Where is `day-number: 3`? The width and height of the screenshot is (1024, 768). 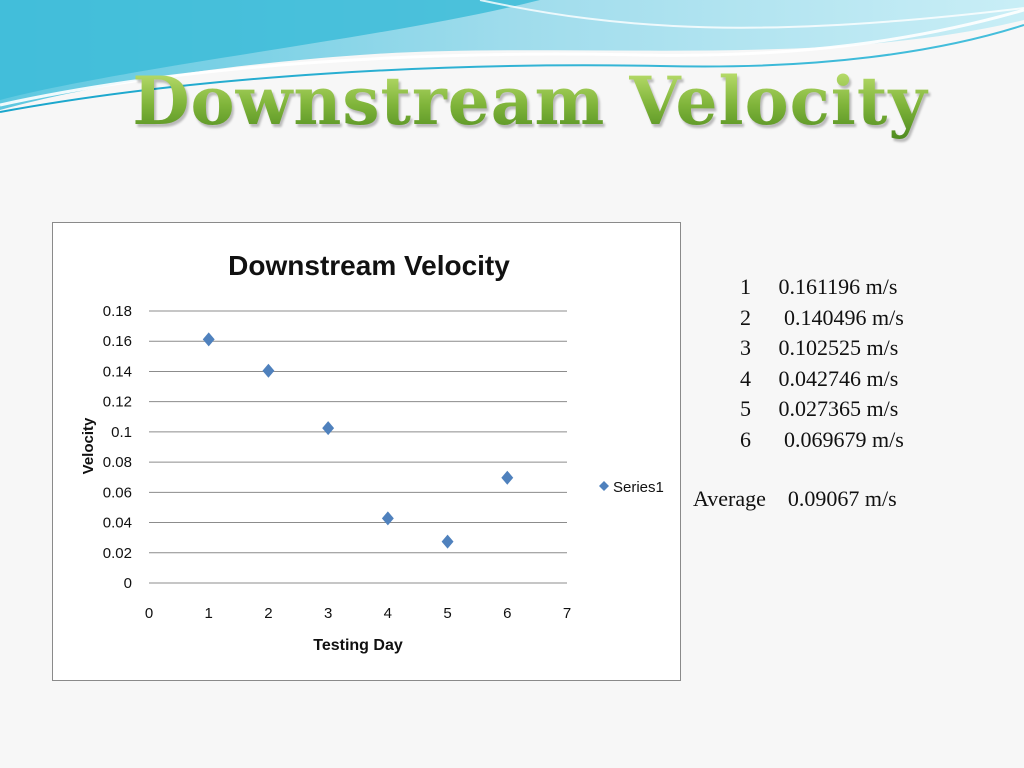
day-number: 3 is located at coordinates (745, 347).